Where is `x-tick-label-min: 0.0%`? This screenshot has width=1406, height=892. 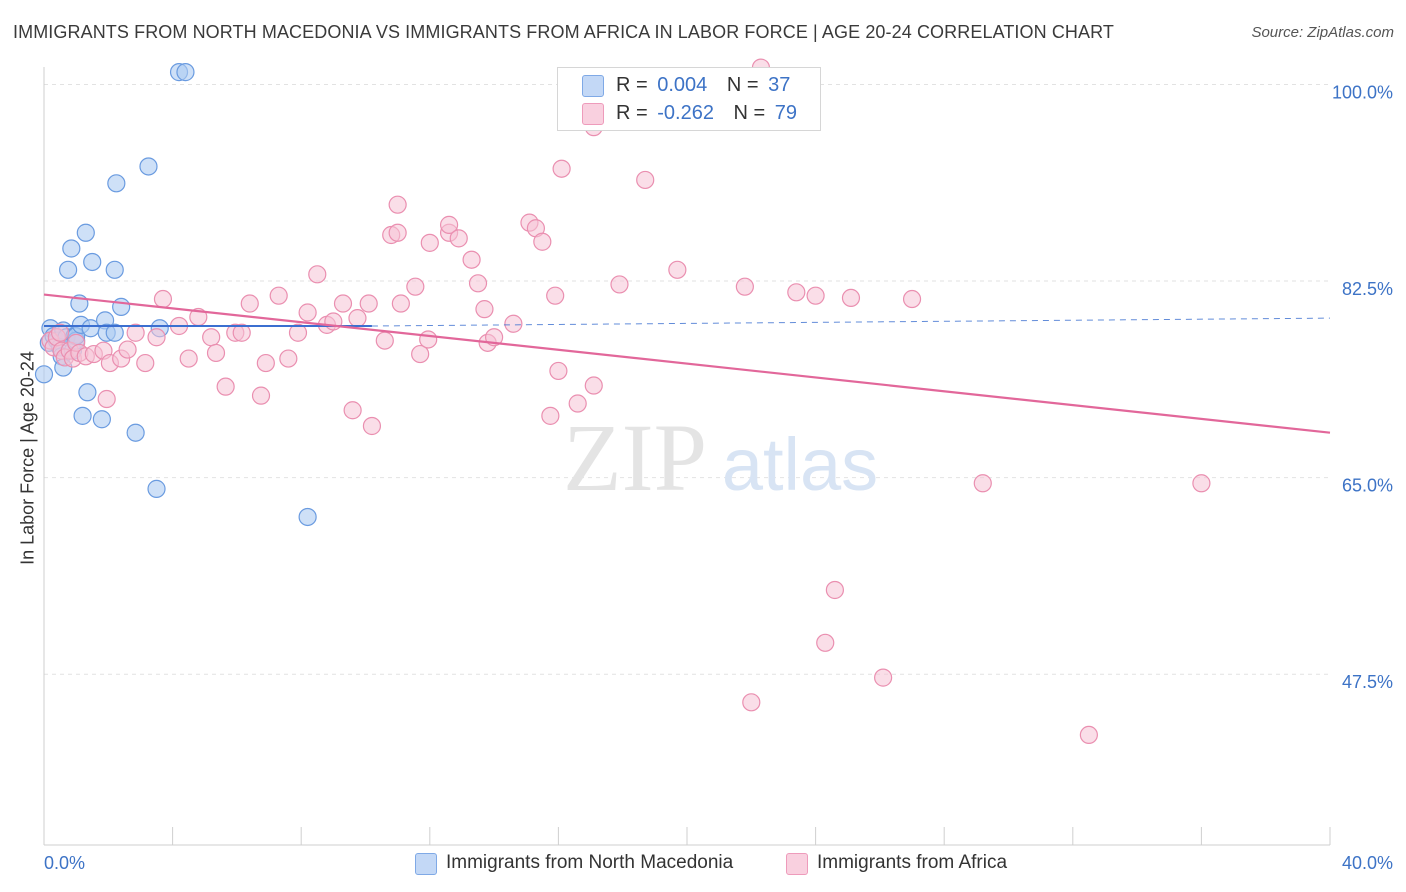
x-tick-label-min: 0.0% is located at coordinates (64, 863).